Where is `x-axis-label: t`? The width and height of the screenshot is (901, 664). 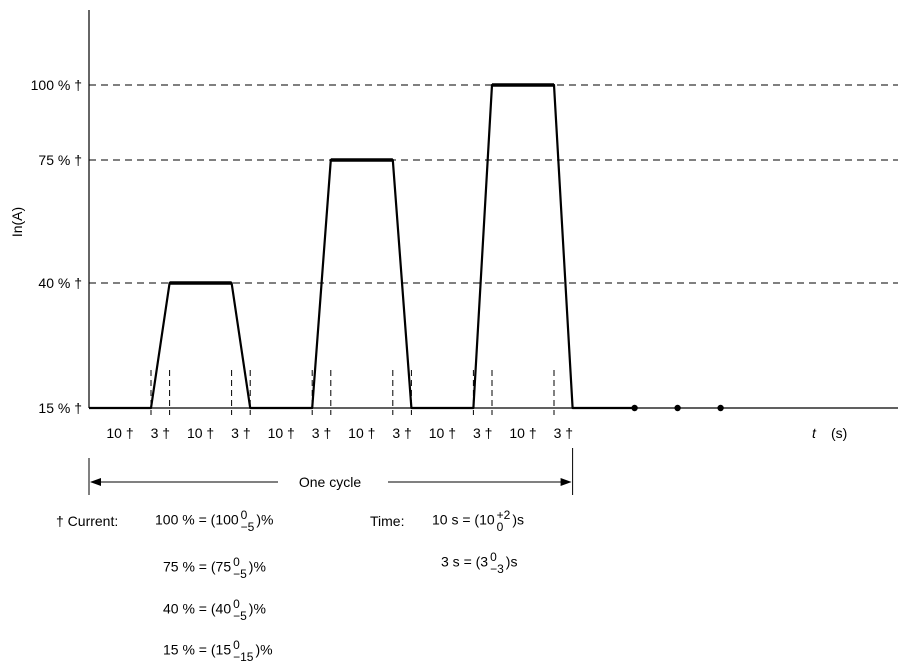 x-axis-label: t is located at coordinates (814, 433).